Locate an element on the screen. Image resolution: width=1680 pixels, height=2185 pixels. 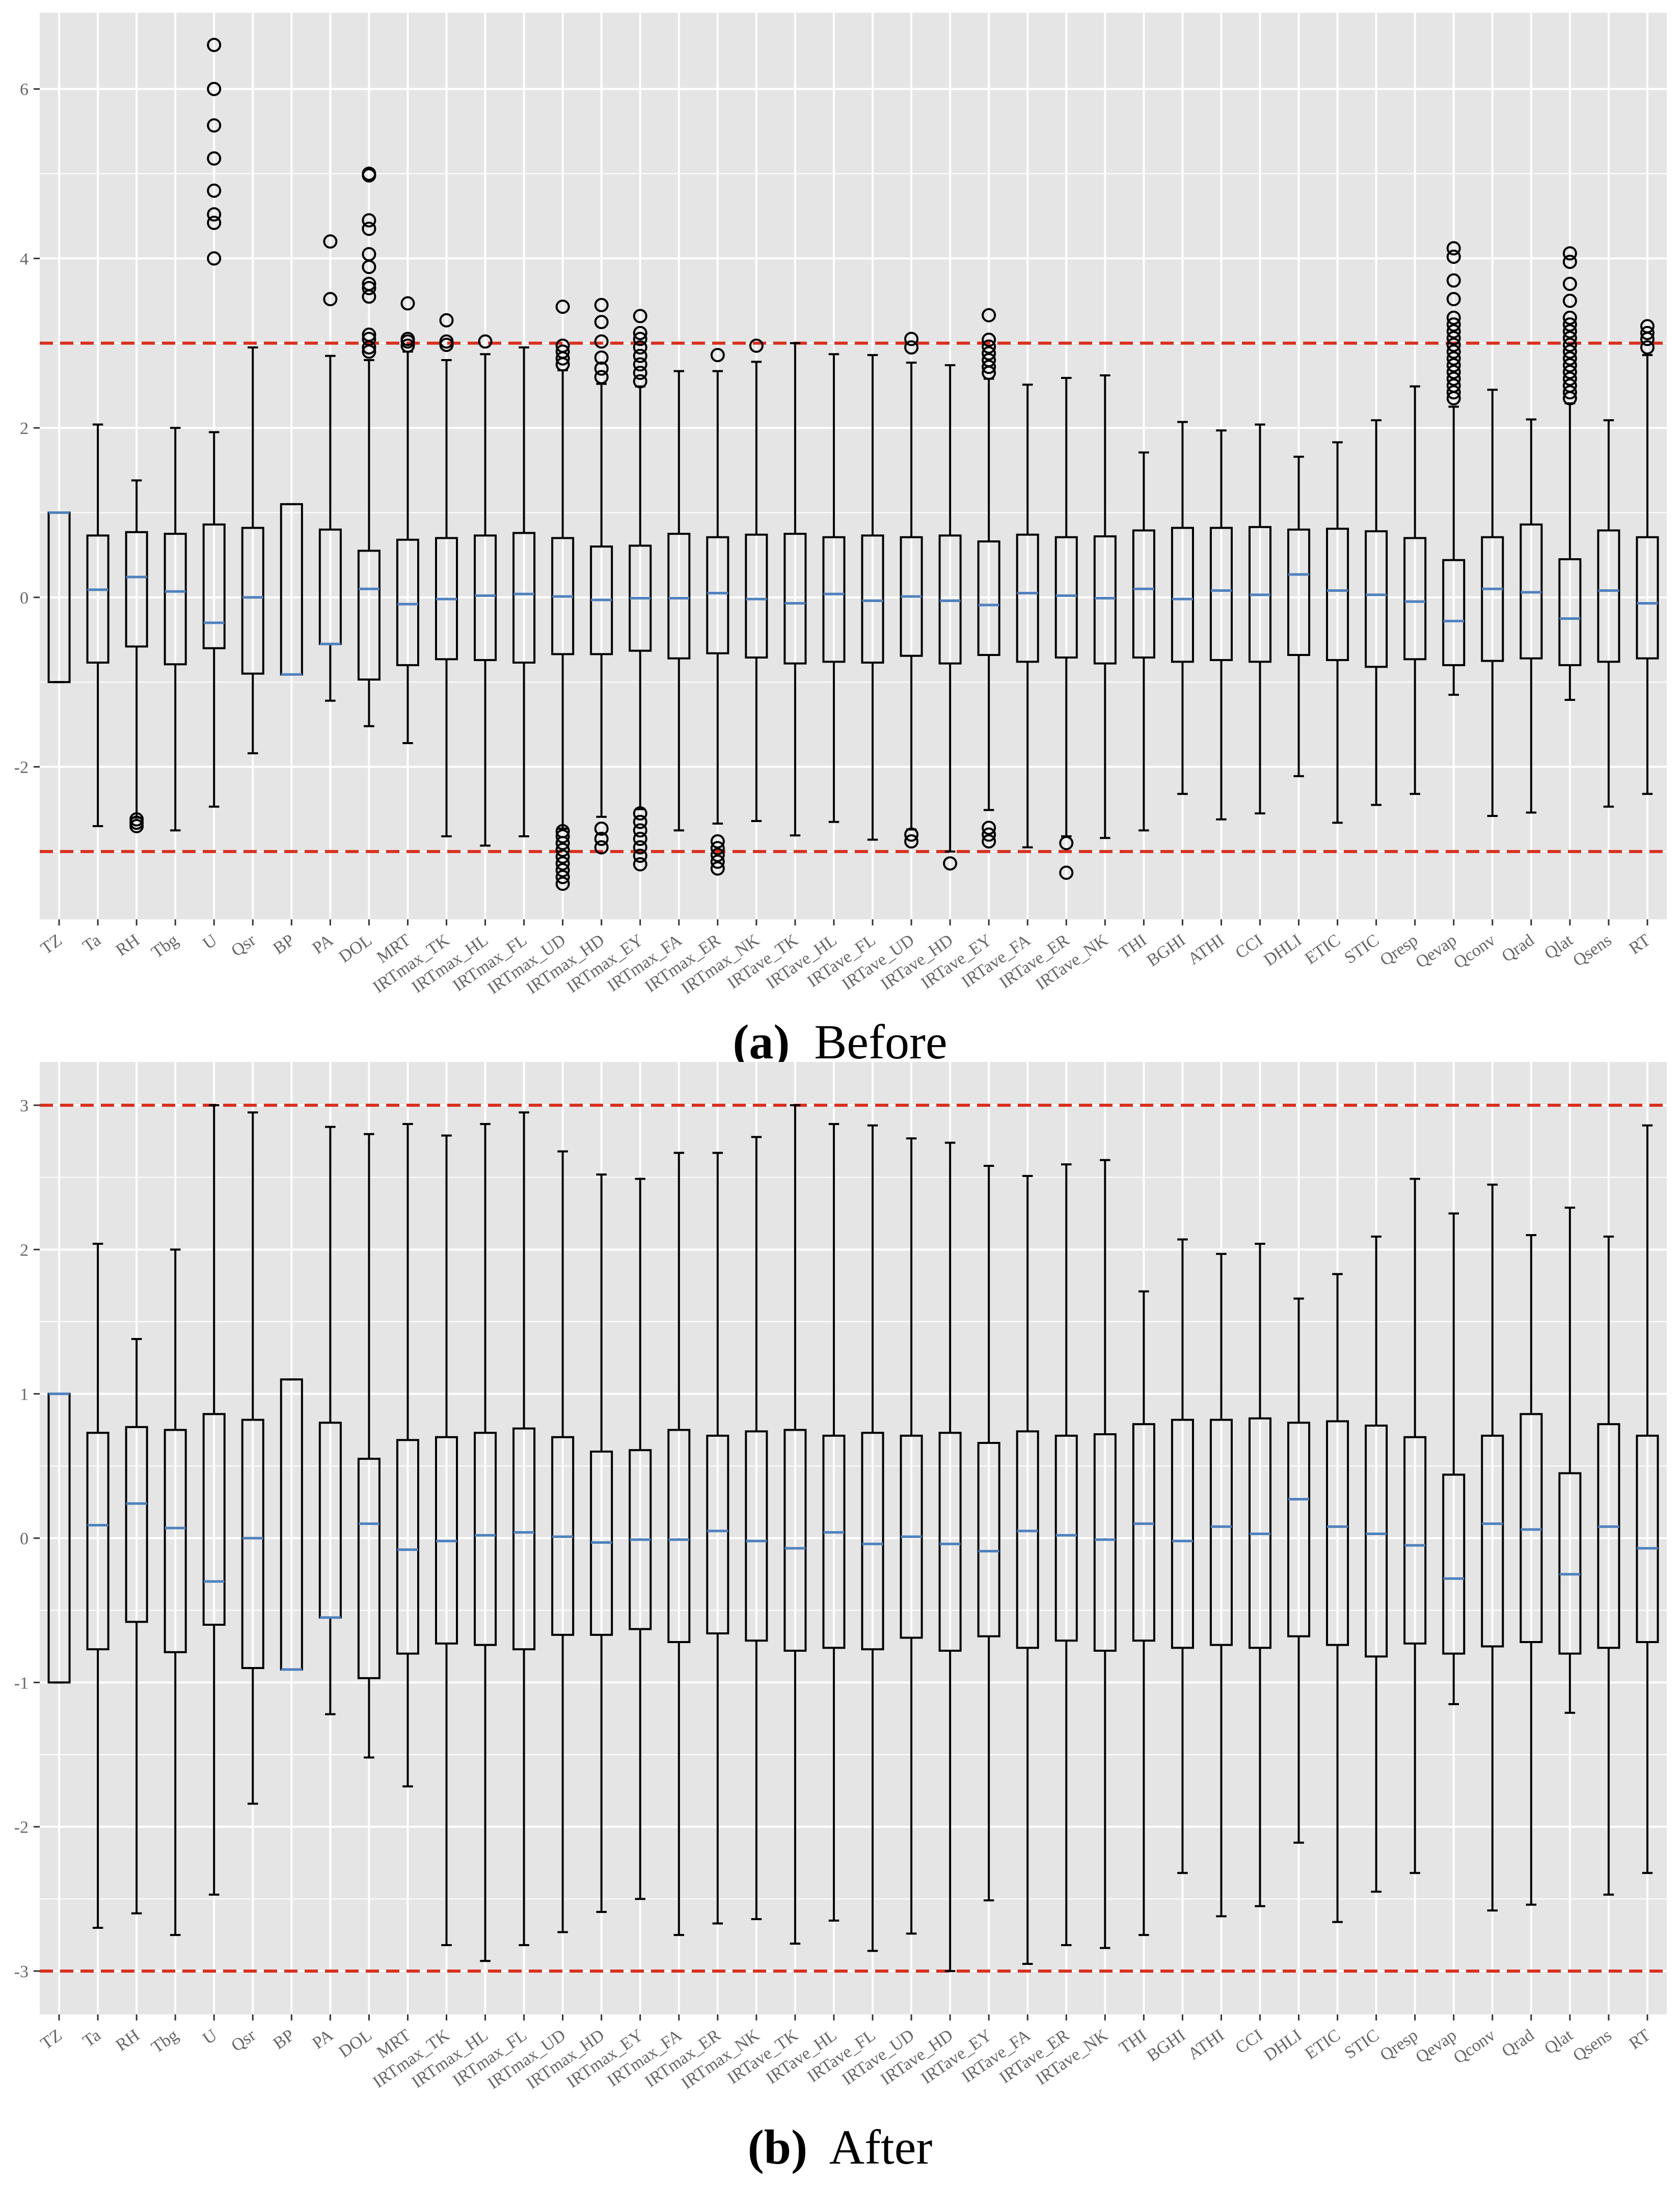
x-tick-label: U is located at coordinates (209, 942).